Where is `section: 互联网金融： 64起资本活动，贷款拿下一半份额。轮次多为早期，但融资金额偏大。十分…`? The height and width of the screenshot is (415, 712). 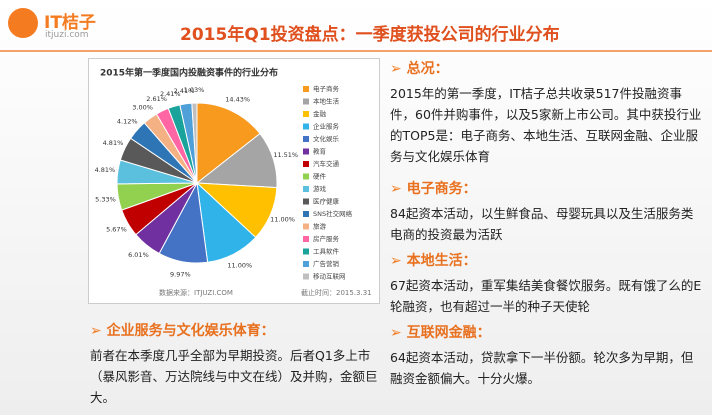
section: 互联网金融： 64起资本活动，贷款拿下一半份额。轮次多为早期，但融资金额偏大。十分… is located at coordinates (546, 355).